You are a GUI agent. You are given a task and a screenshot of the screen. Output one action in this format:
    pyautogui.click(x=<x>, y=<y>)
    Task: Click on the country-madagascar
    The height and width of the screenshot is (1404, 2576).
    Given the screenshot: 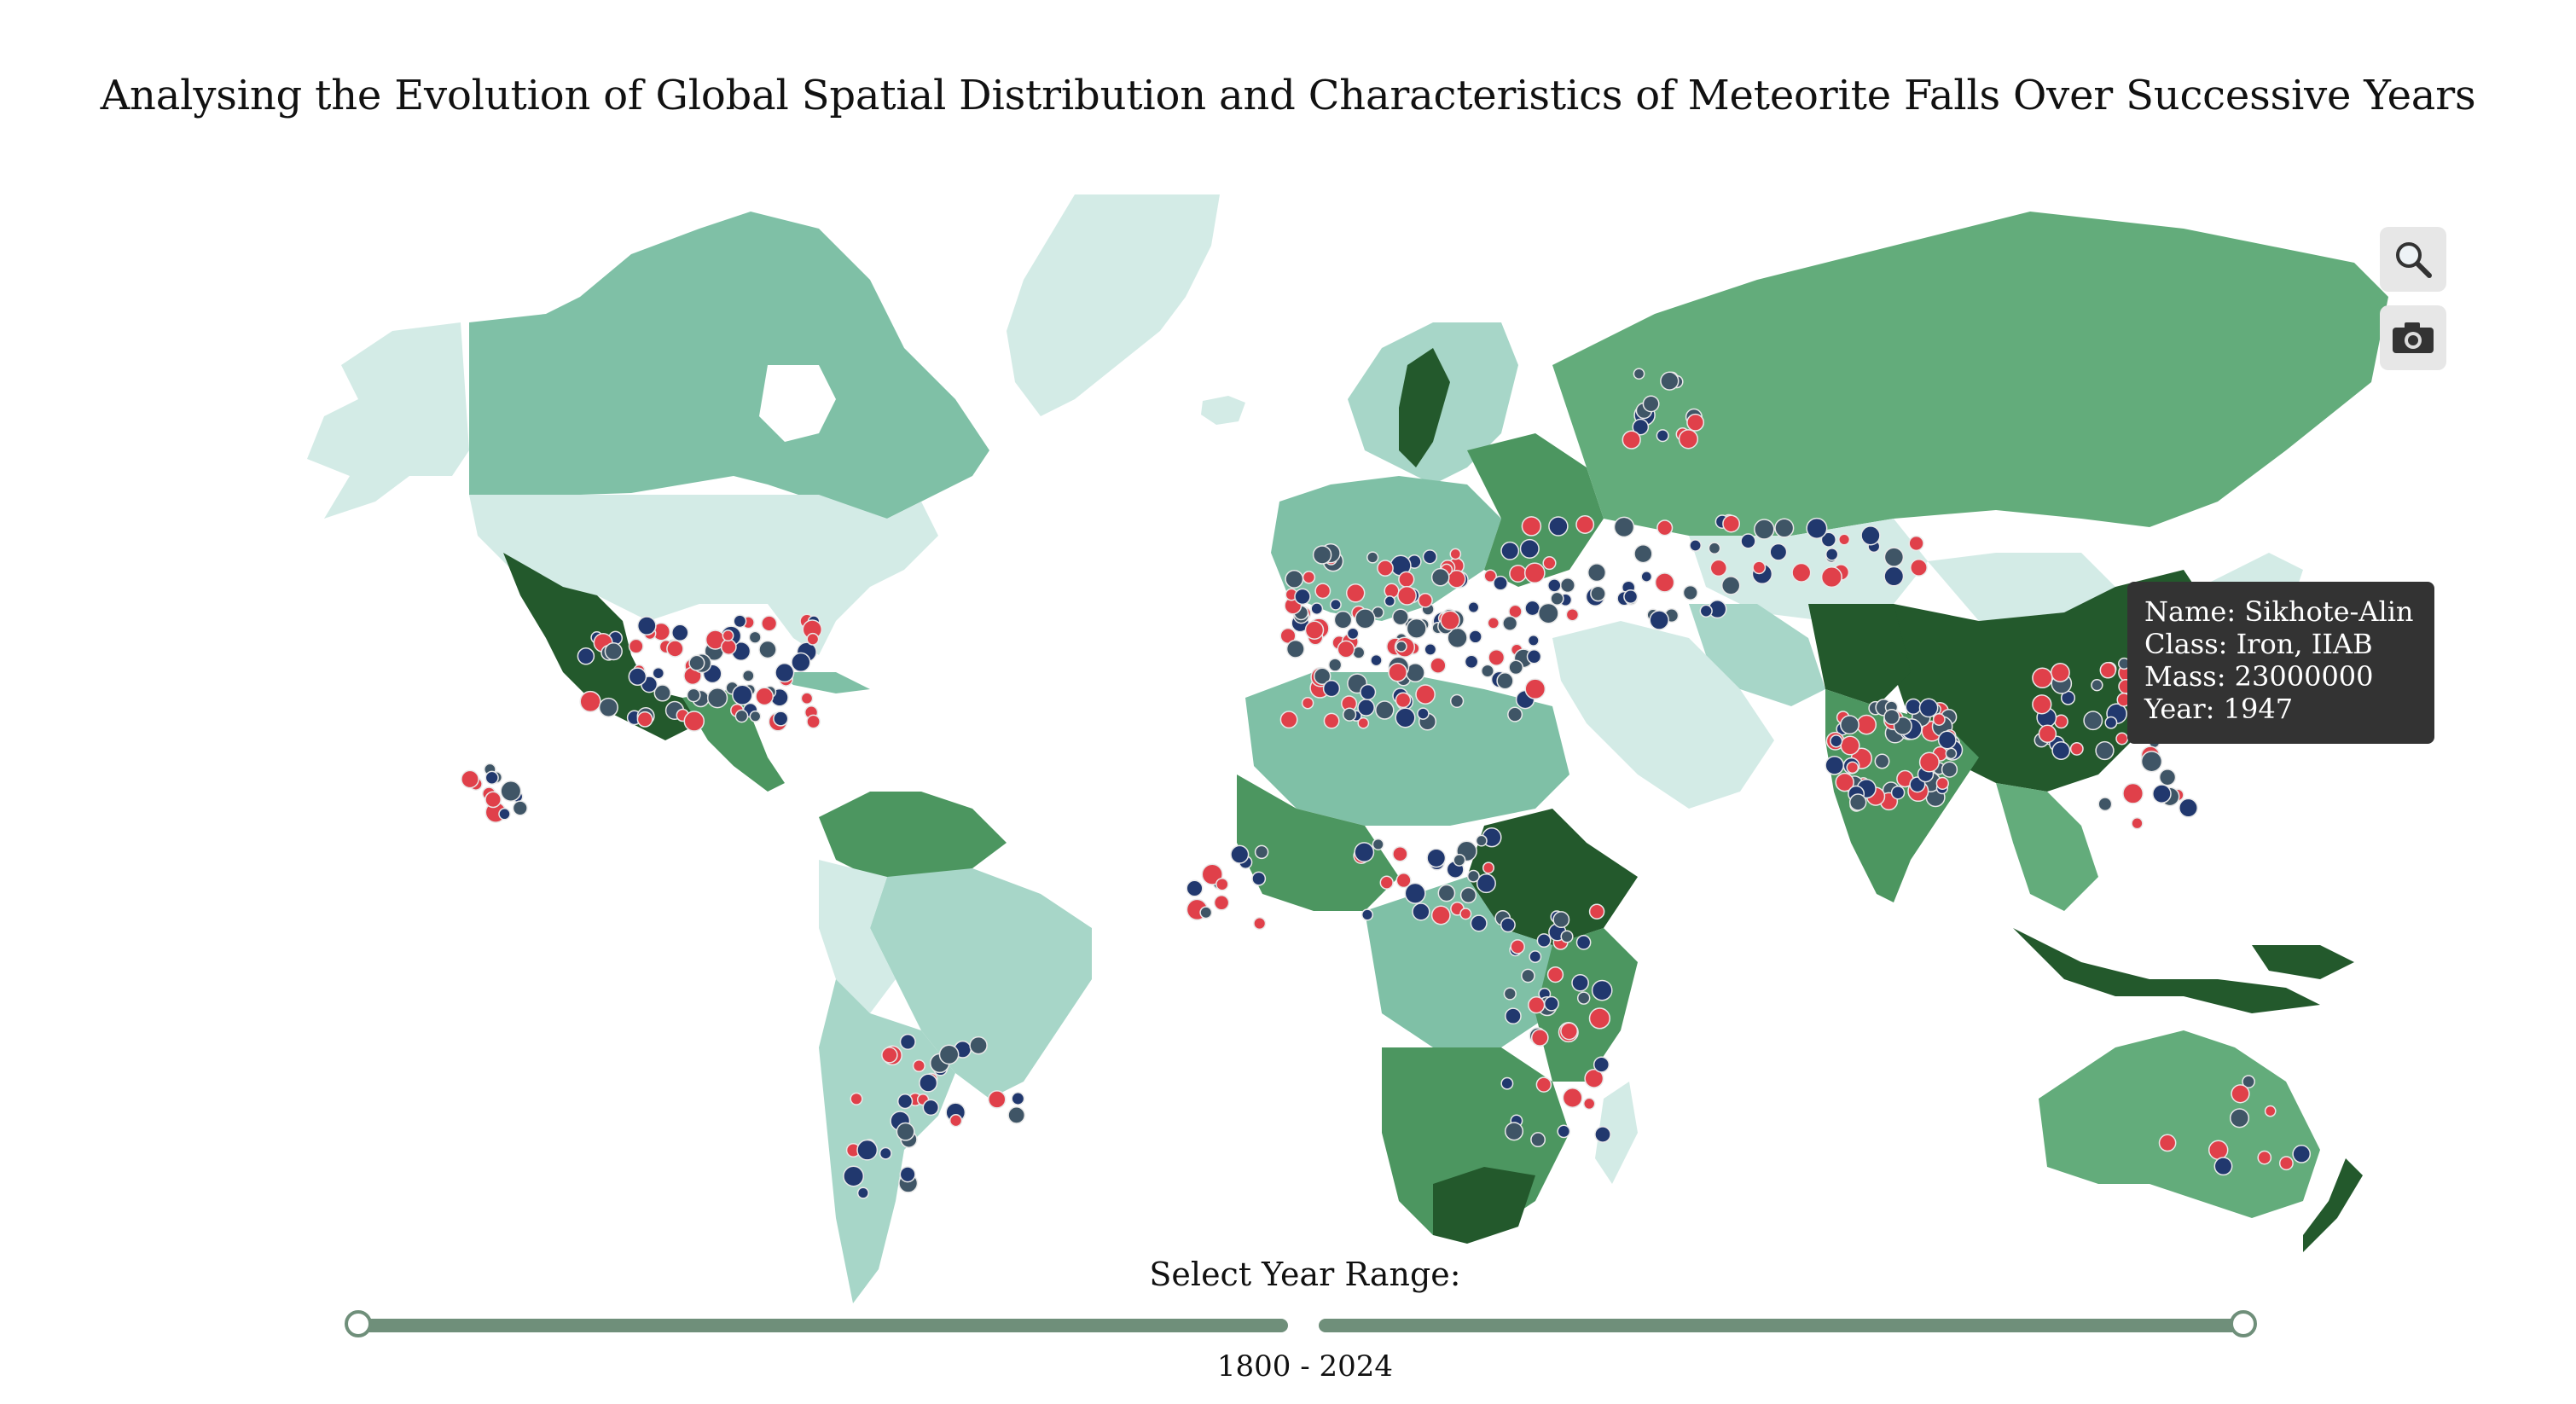 What is the action you would take?
    pyautogui.click(x=1616, y=1133)
    